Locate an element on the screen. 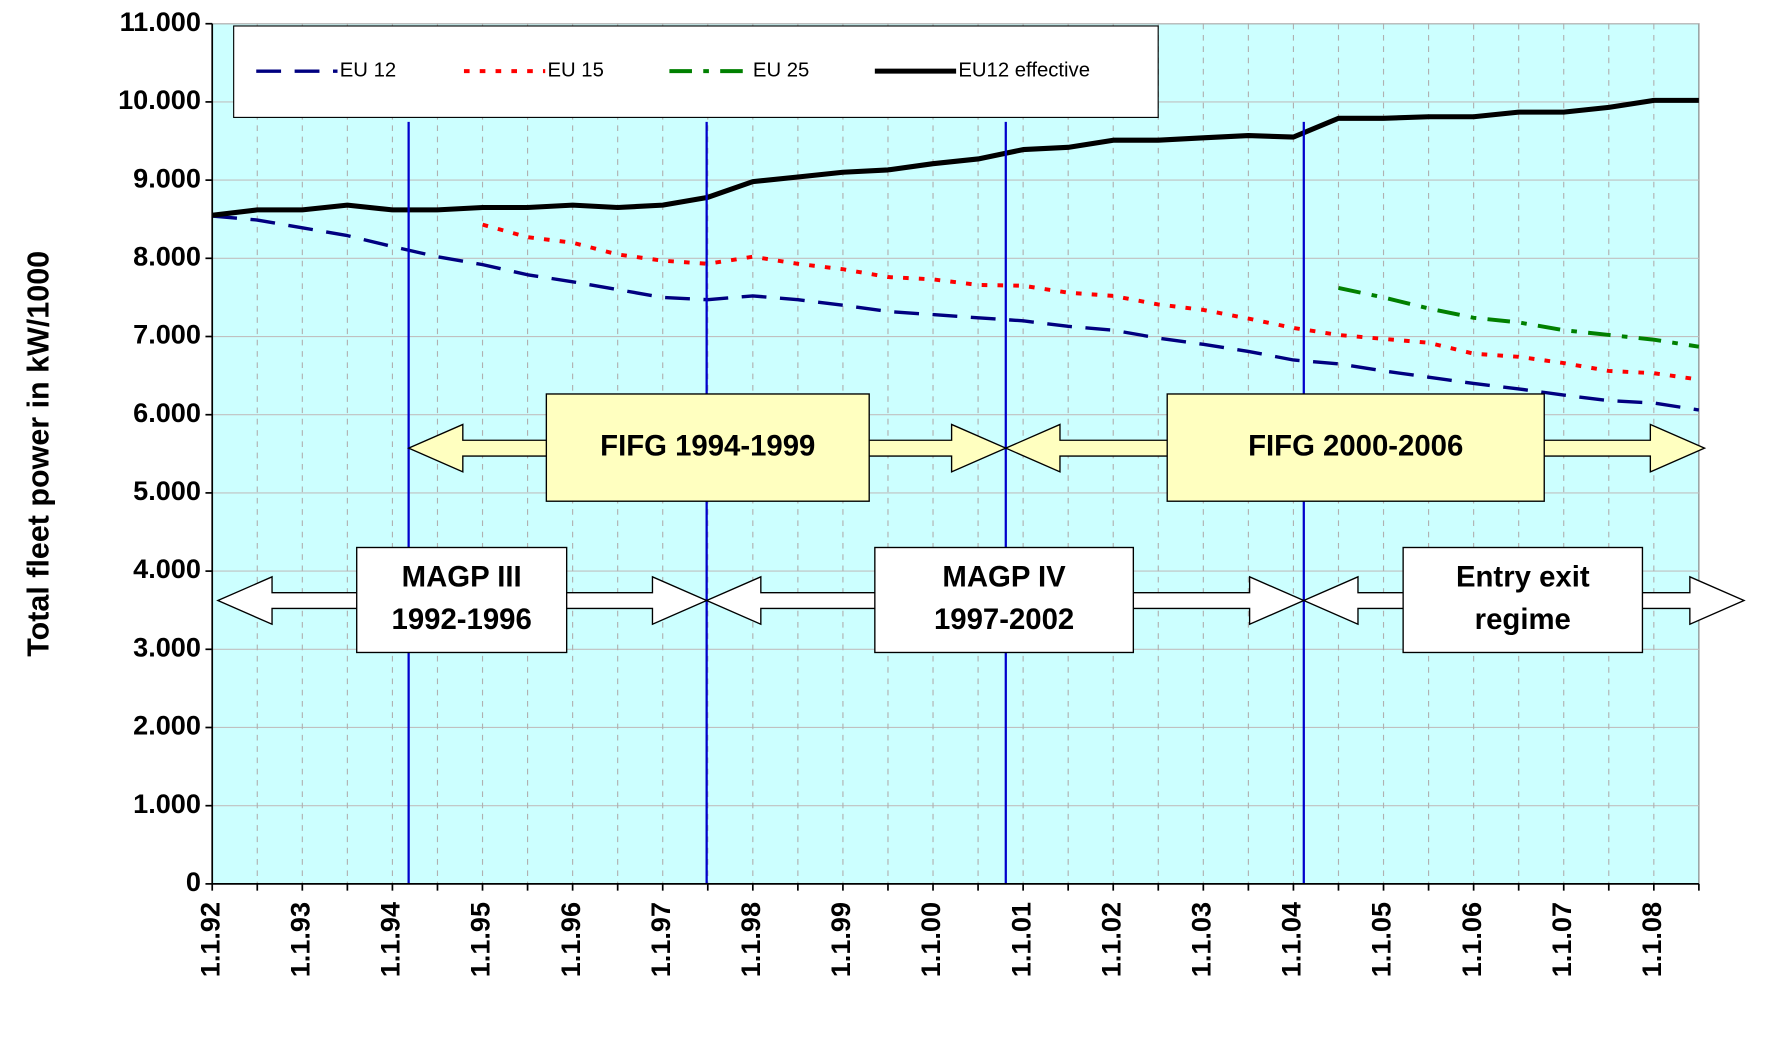  y-tick-label: 6.000 is located at coordinates (167, 412).